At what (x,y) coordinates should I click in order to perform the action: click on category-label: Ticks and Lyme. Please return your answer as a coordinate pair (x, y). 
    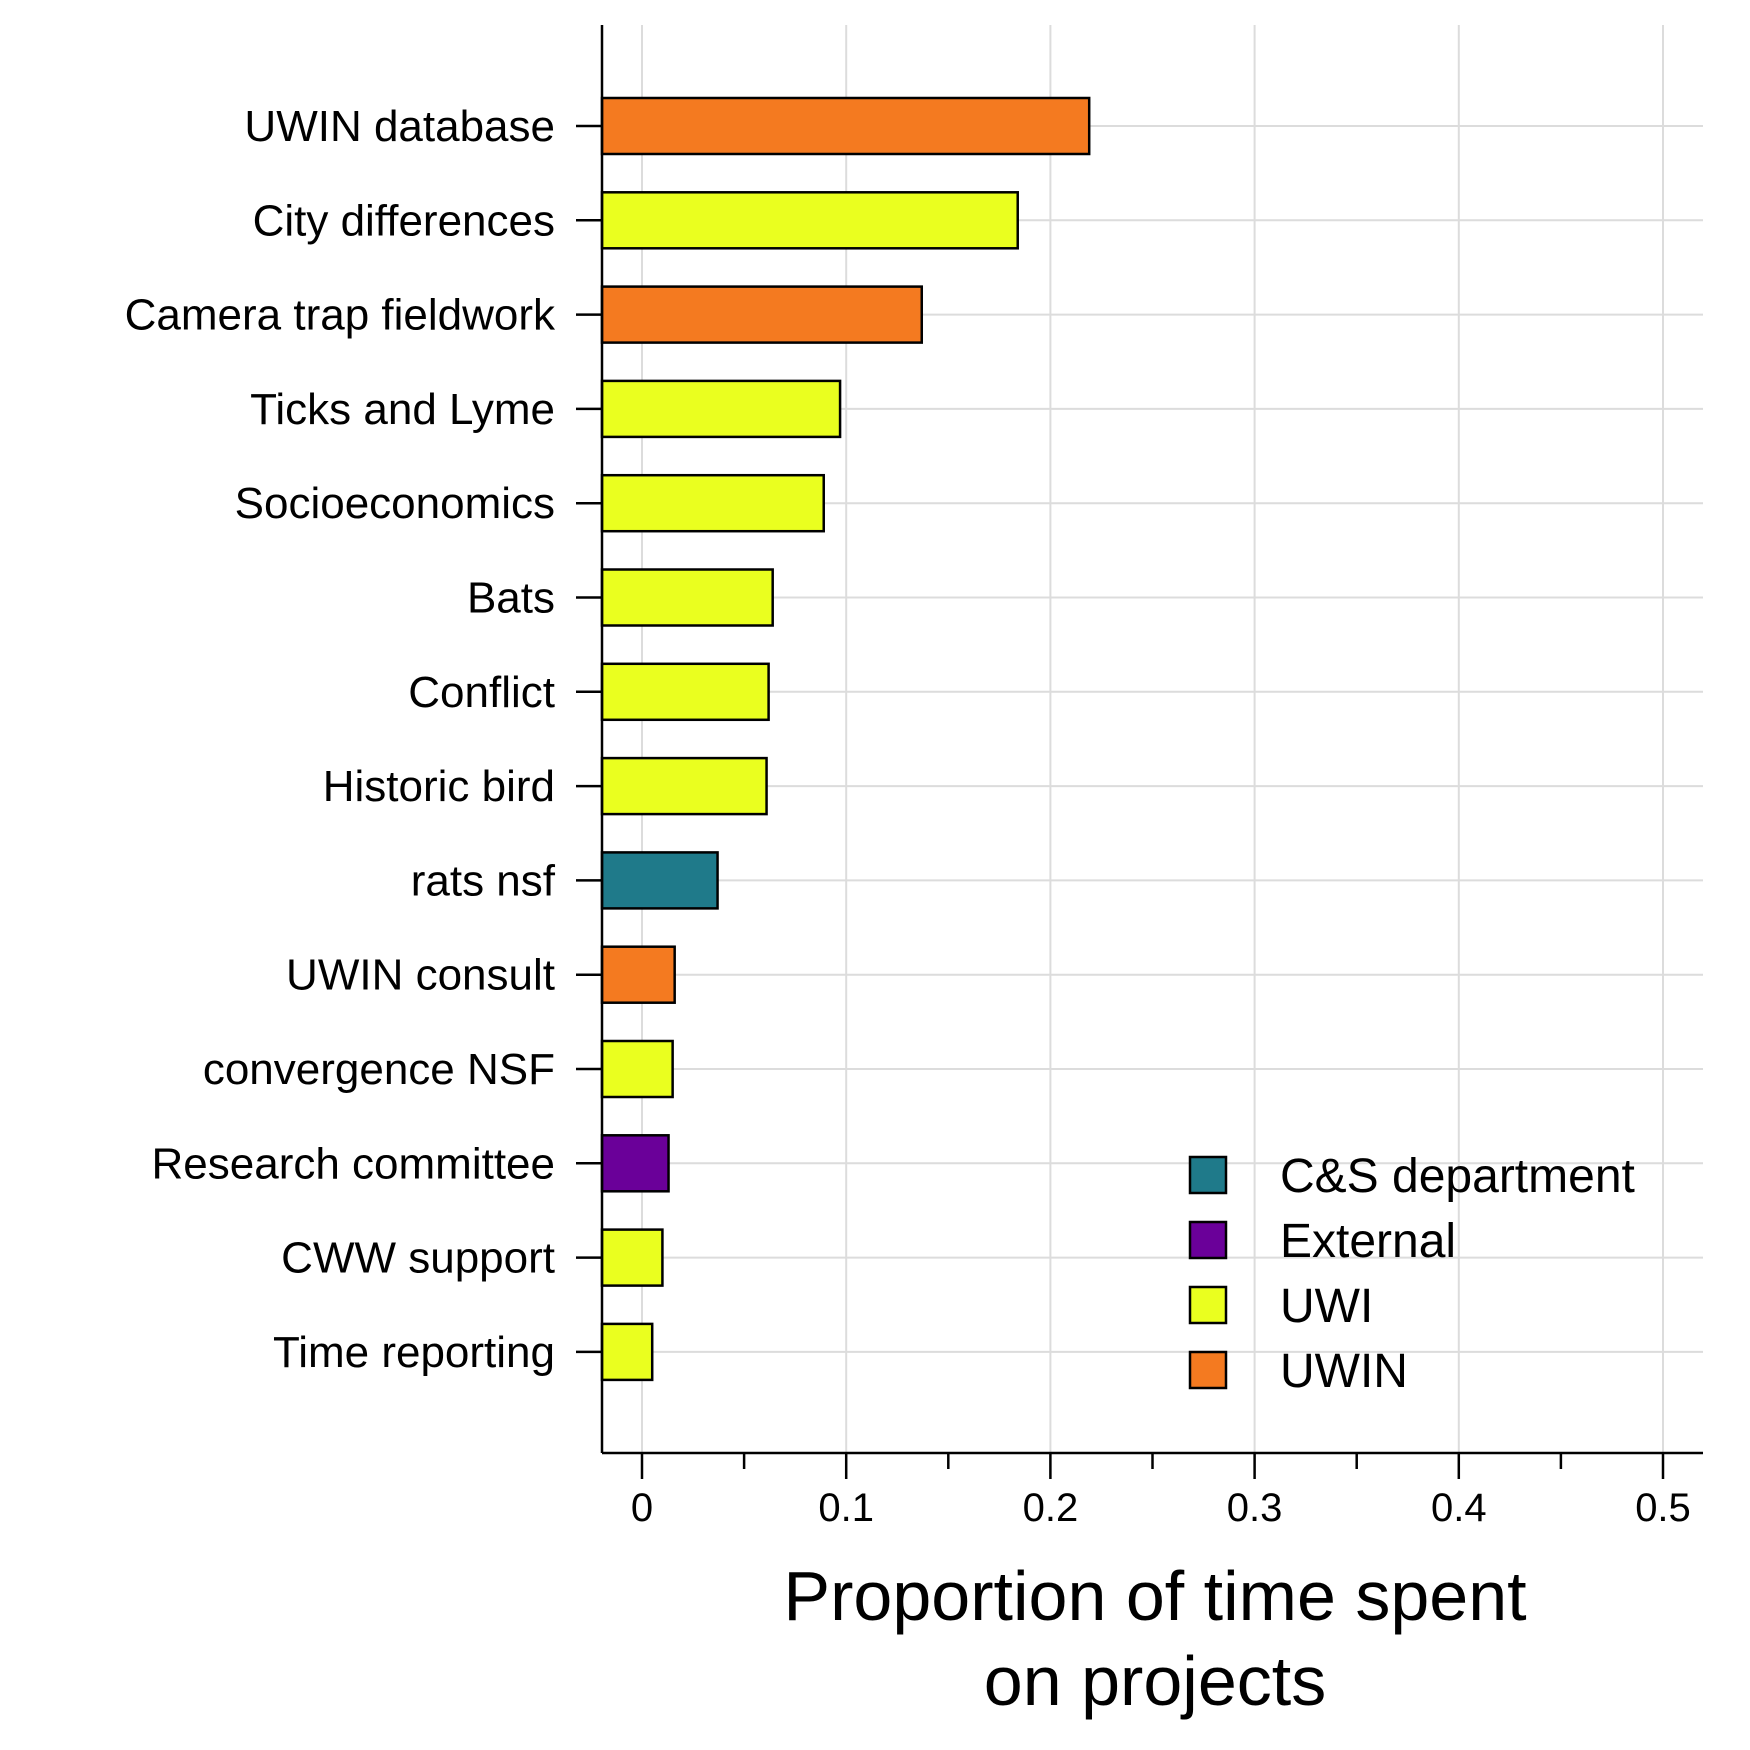
    Looking at the image, I should click on (402, 409).